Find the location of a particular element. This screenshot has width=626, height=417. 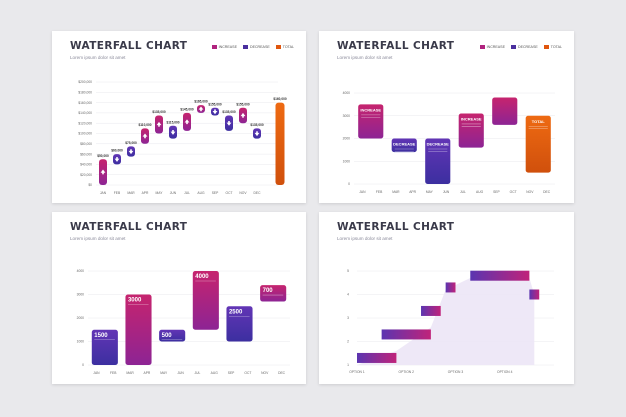

data-label: $60,000 is located at coordinates (117, 151).